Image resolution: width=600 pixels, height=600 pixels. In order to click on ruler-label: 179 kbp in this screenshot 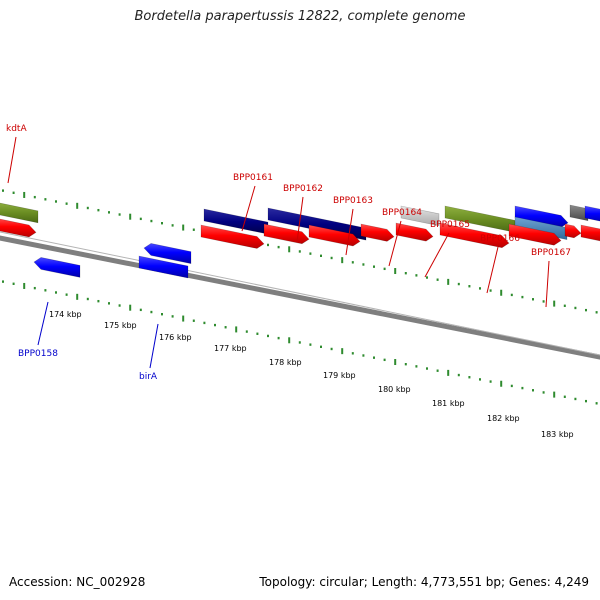, I will do `click(339, 375)`.